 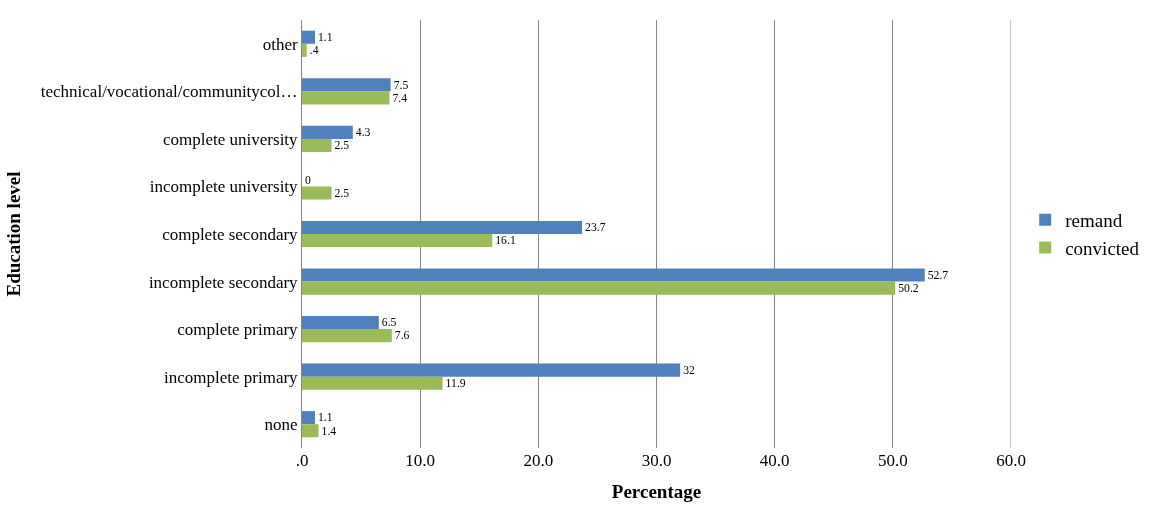 What do you see at coordinates (689, 370) in the screenshot?
I see `data-label: 32` at bounding box center [689, 370].